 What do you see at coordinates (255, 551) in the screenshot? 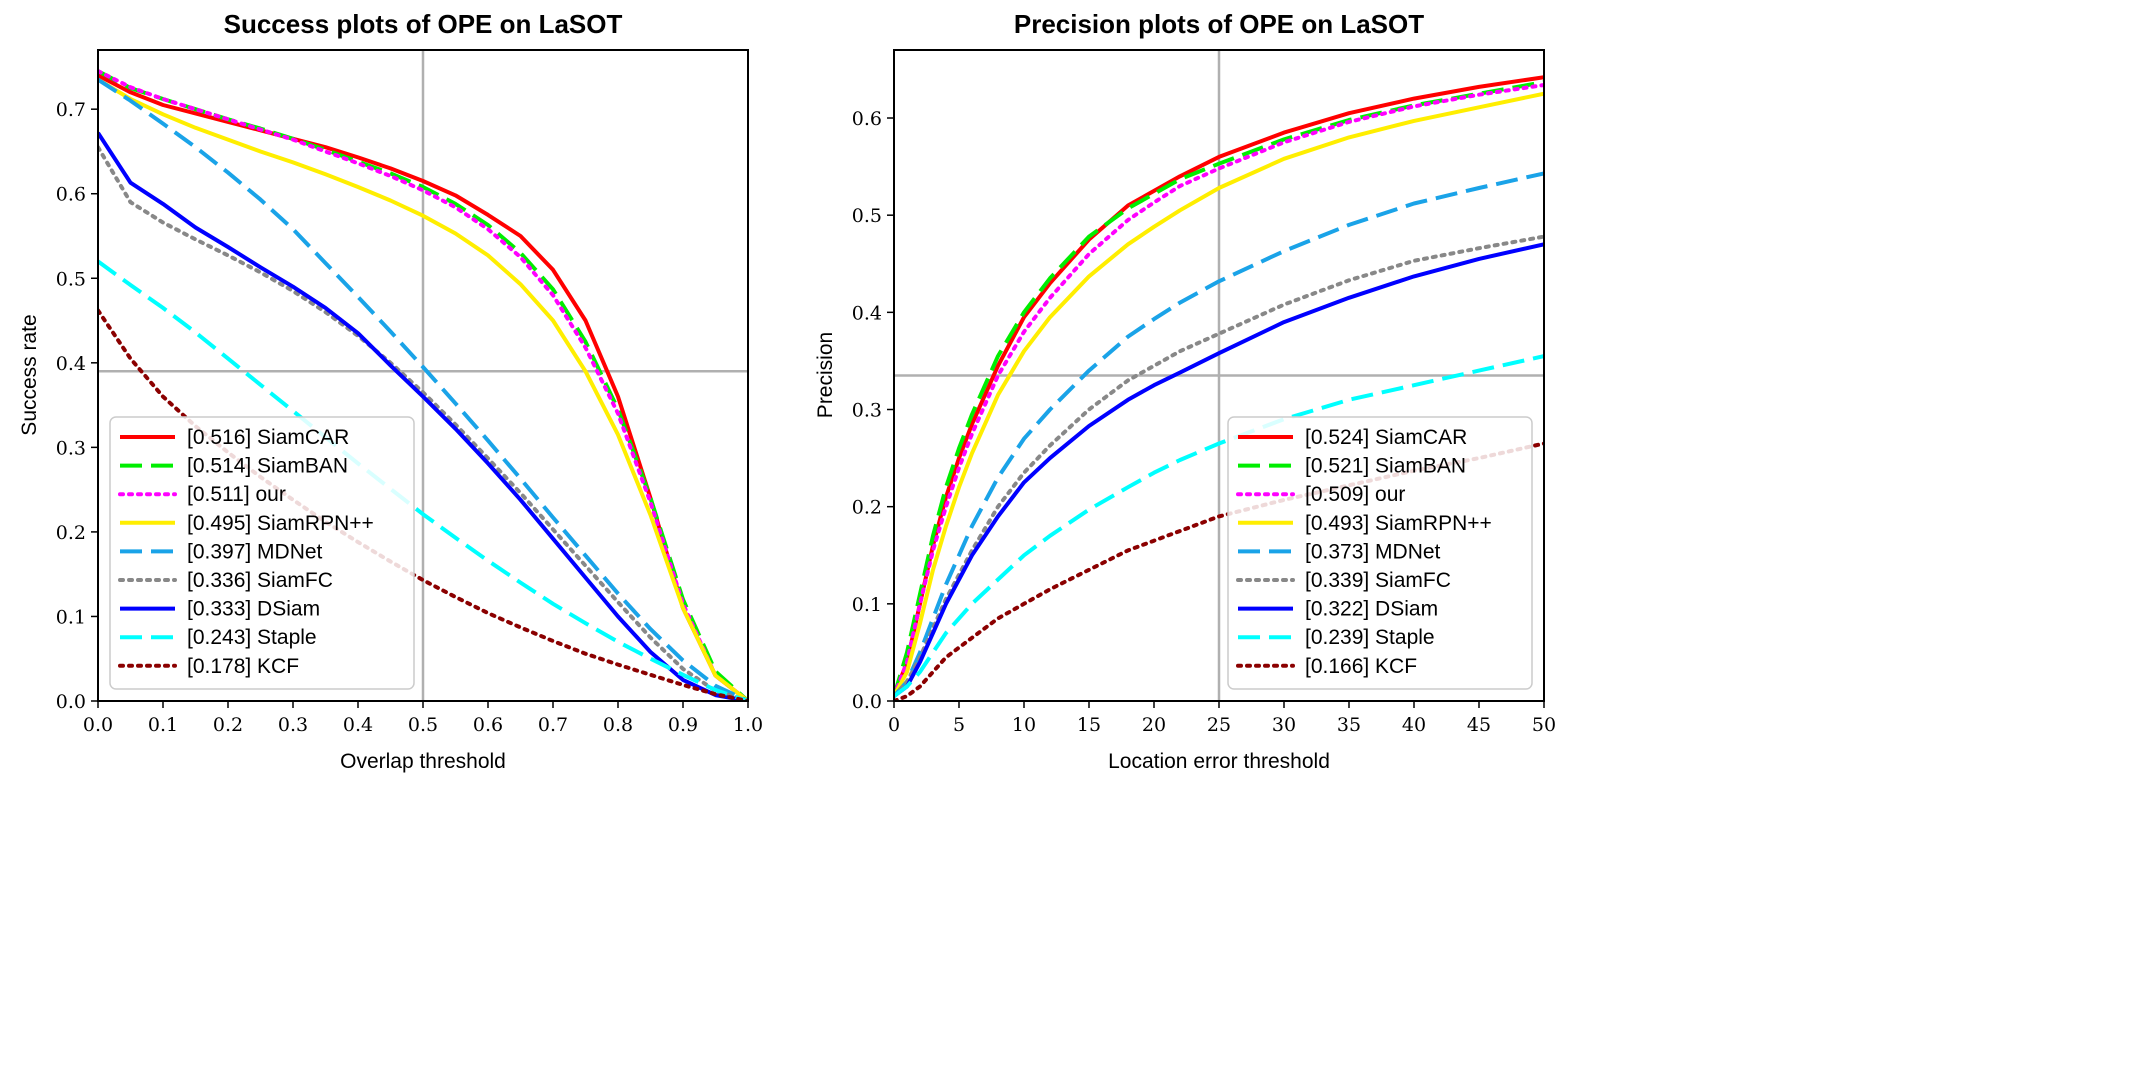
I see `legend-entry: [0.397] MDNet` at bounding box center [255, 551].